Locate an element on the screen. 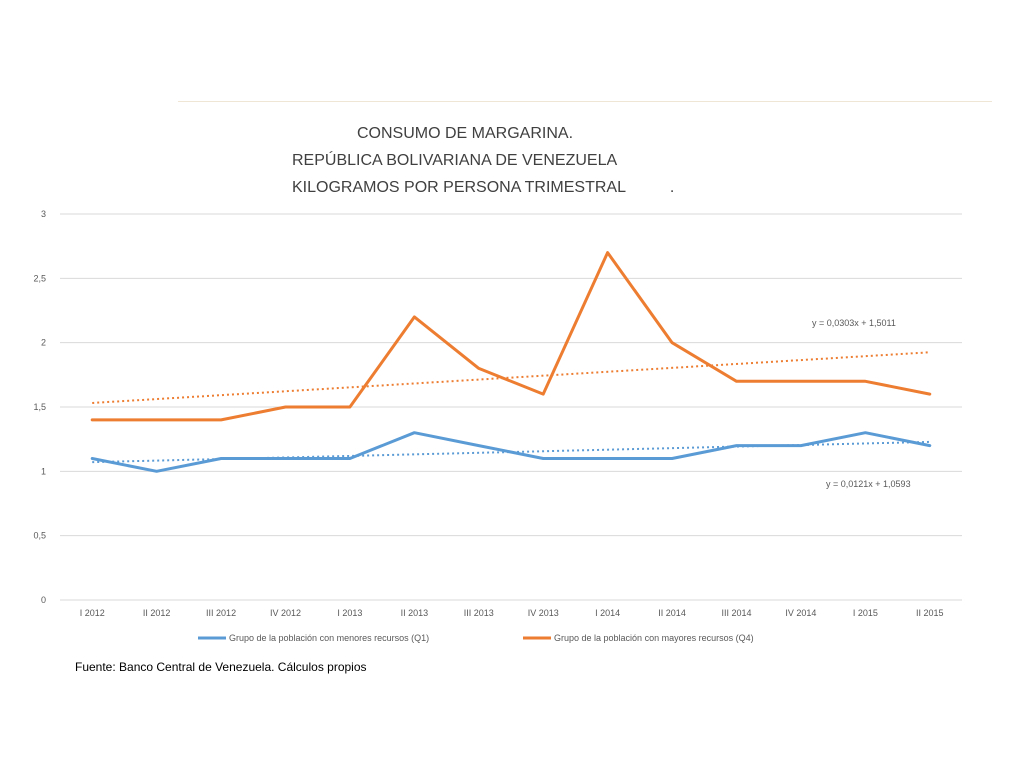 Image resolution: width=1024 pixels, height=768 pixels. x-tick-label: I 2012 is located at coordinates (92, 613).